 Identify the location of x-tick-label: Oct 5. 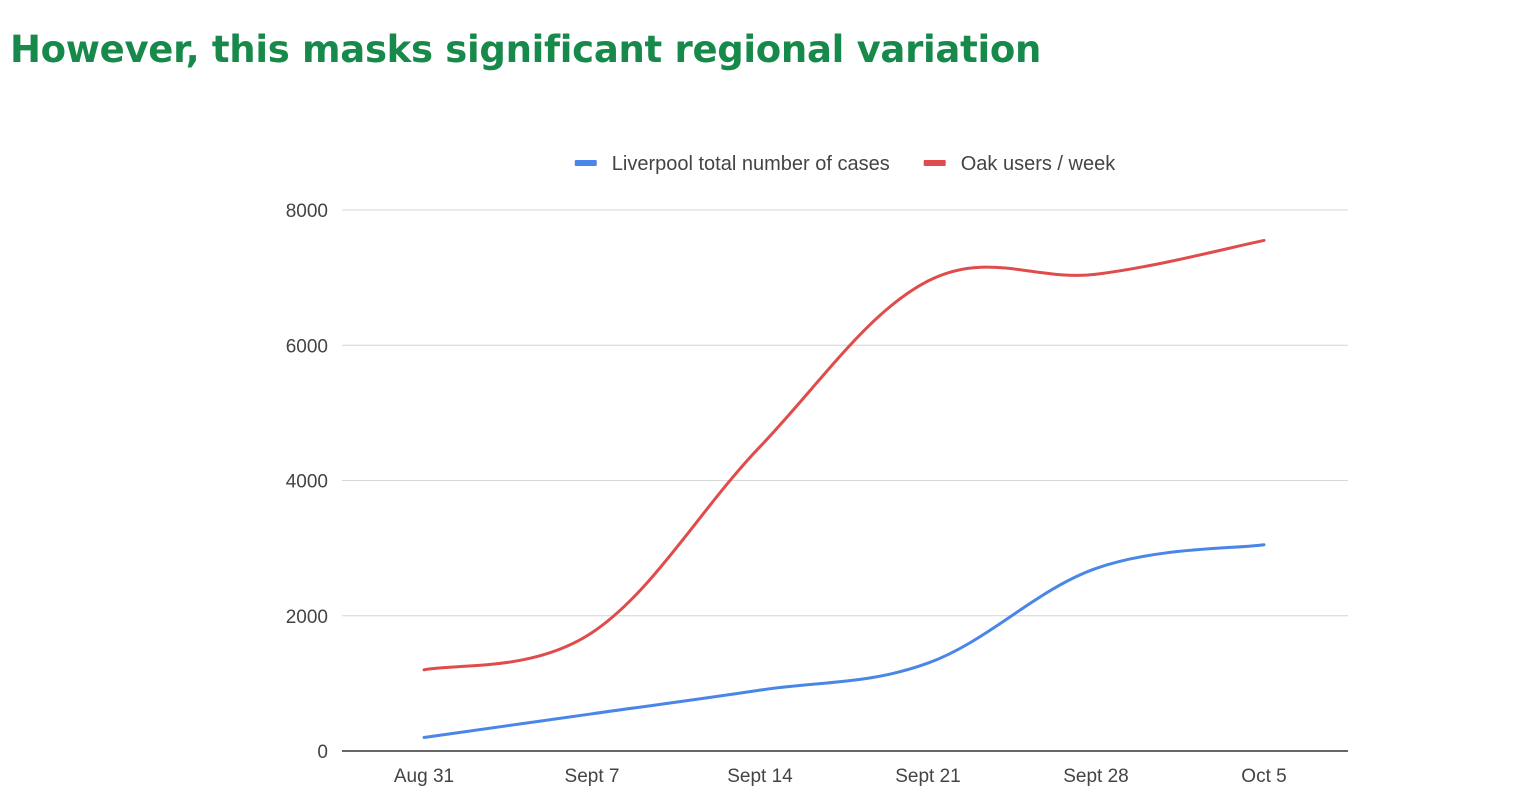
(1263, 776).